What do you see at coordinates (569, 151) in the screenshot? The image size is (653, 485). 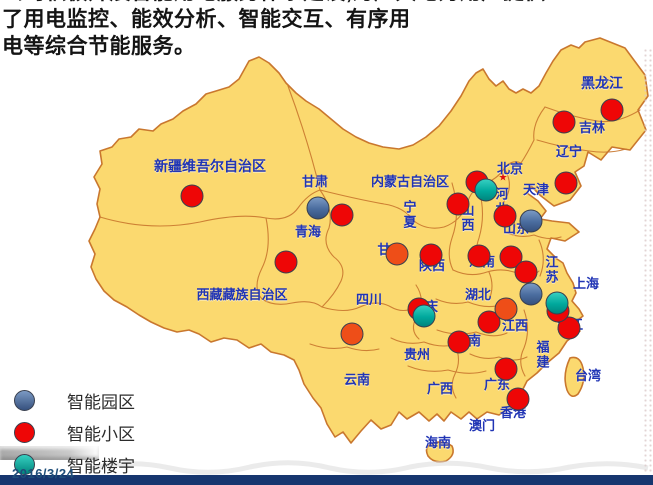 I see `province-label: 辽宁` at bounding box center [569, 151].